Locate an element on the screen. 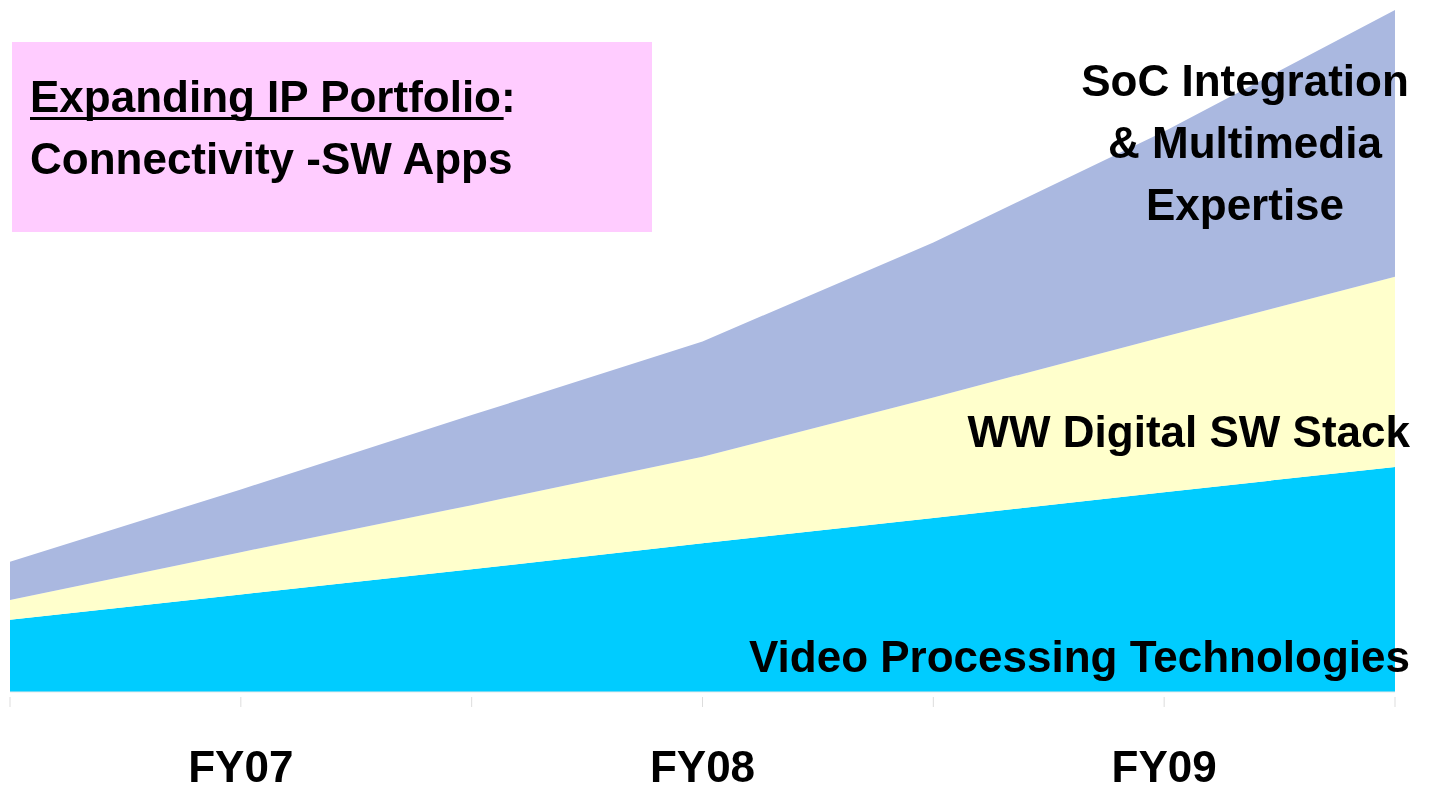 The image size is (1452, 793). annotation: Connectivity -SW Apps is located at coordinates (271, 158).